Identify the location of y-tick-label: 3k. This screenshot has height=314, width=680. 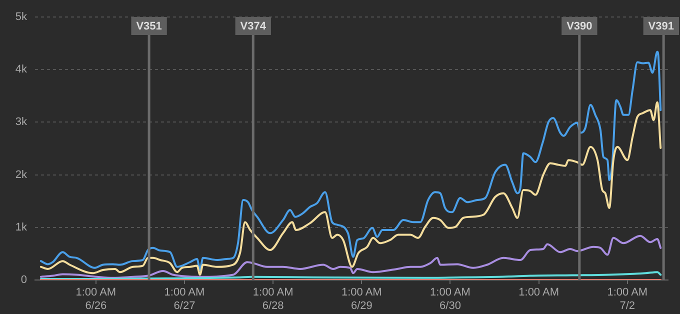
(21, 122).